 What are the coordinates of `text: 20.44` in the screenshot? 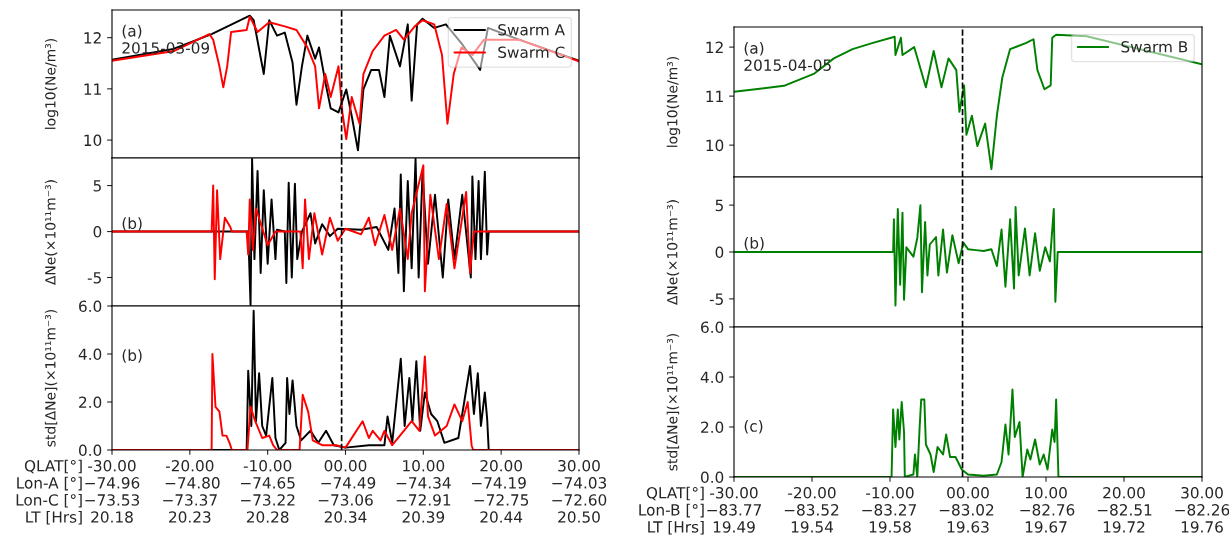 It's located at (501, 517).